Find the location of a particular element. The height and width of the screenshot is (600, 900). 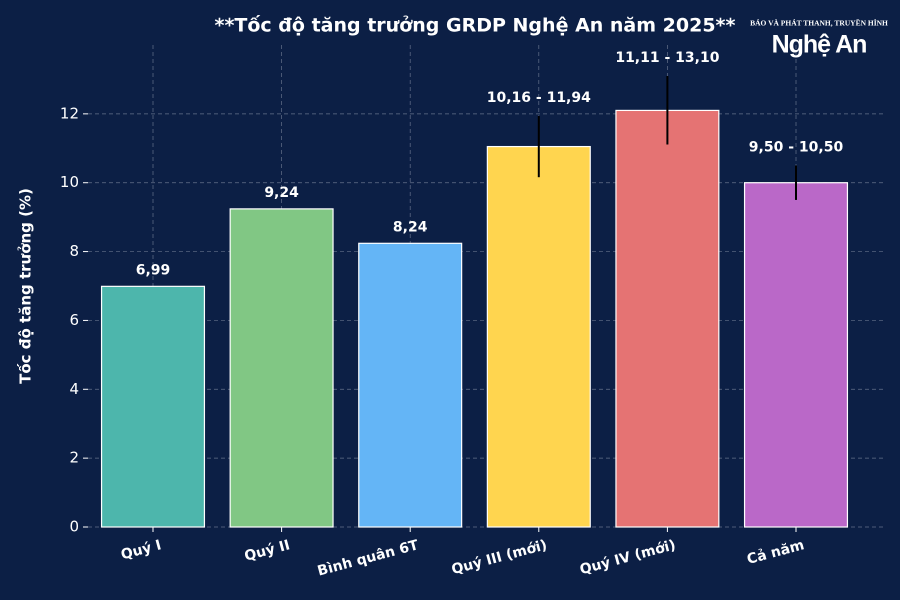

y-tick-label: 6 is located at coordinates (74, 320).